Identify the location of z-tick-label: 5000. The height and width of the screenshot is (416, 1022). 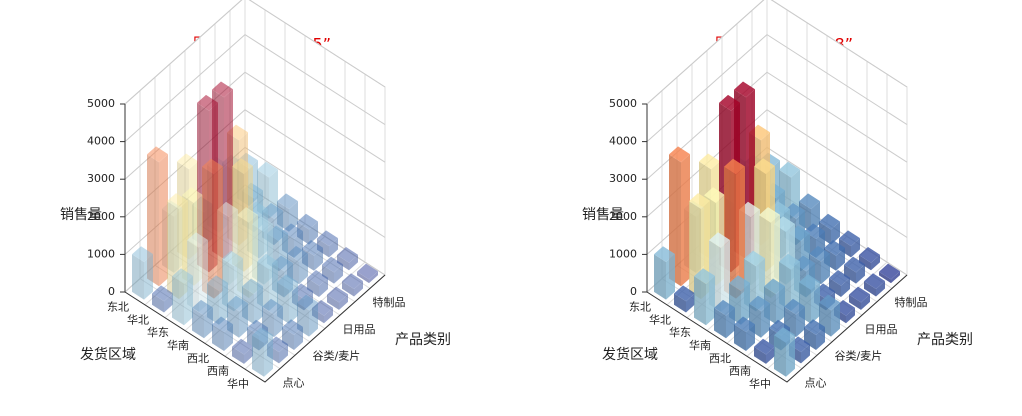
(101, 103).